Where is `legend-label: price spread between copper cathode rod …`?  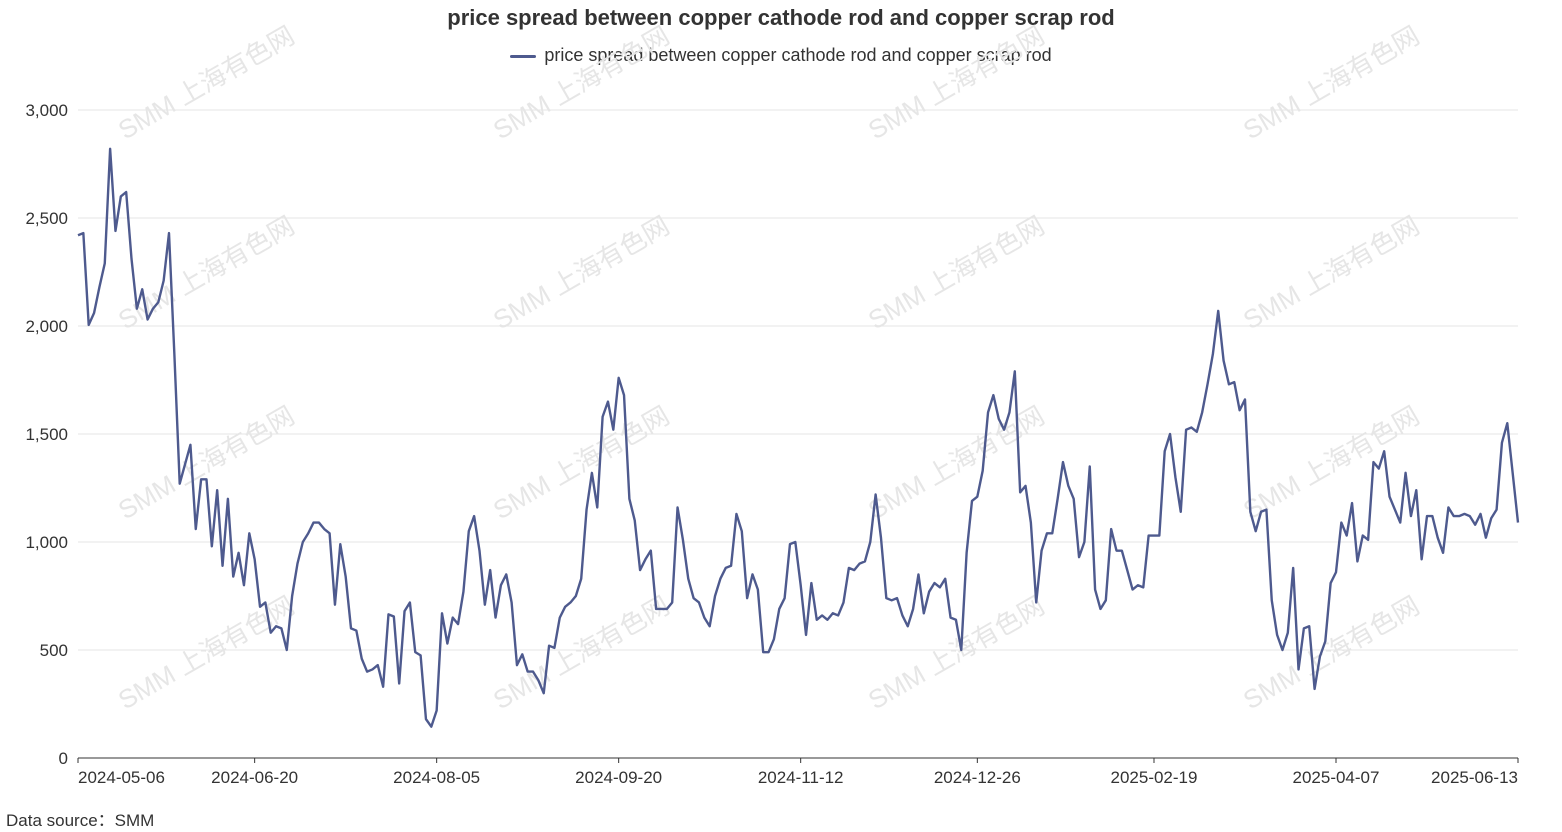
legend-label: price spread between copper cathode rod … is located at coordinates (798, 55).